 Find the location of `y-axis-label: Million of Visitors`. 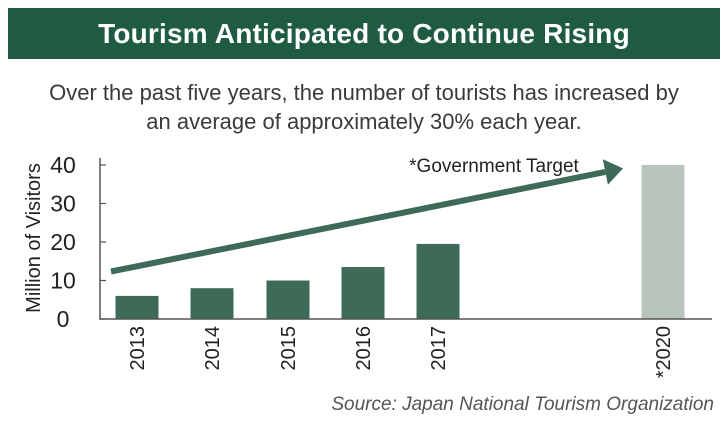

y-axis-label: Million of Visitors is located at coordinates (34, 238).